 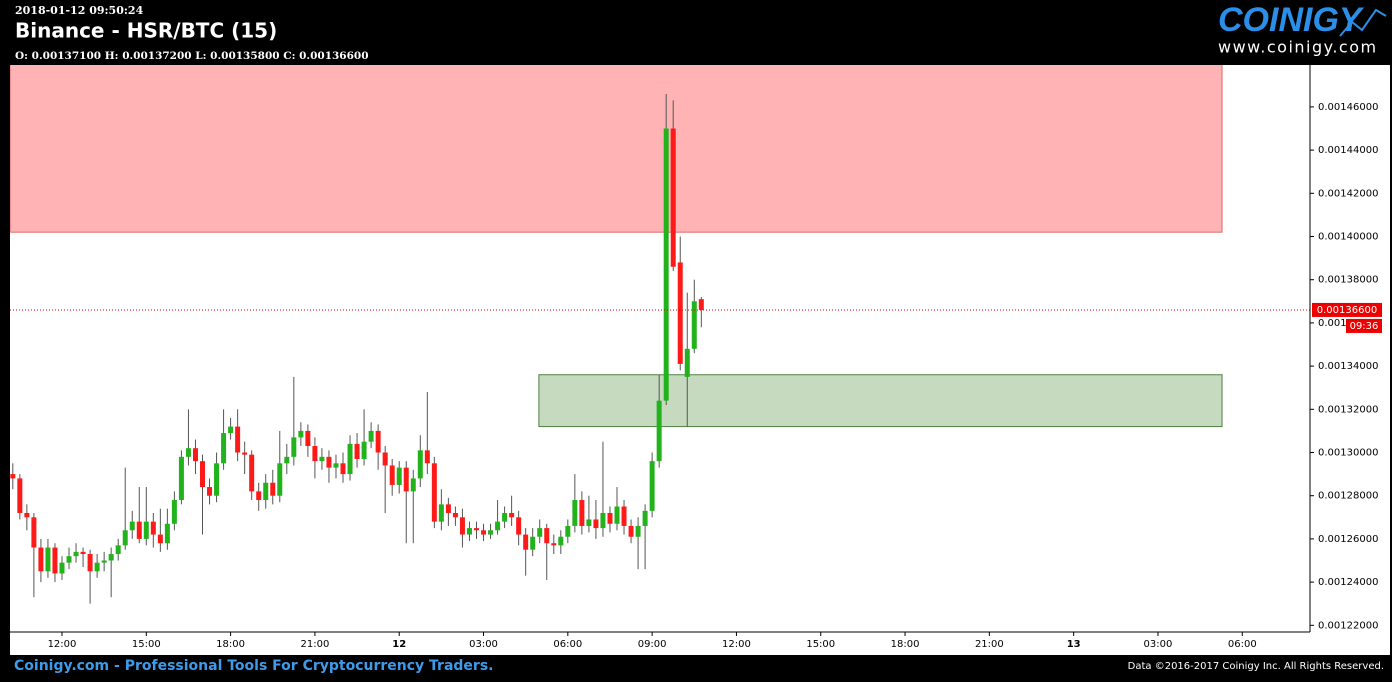 What do you see at coordinates (880, 401) in the screenshot?
I see `zone` at bounding box center [880, 401].